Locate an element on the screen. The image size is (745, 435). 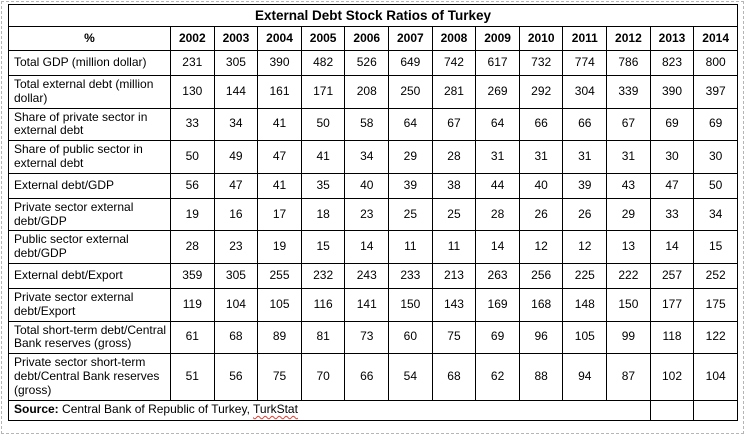
row-label: Private sector external debt/GDP is located at coordinates (89, 214).